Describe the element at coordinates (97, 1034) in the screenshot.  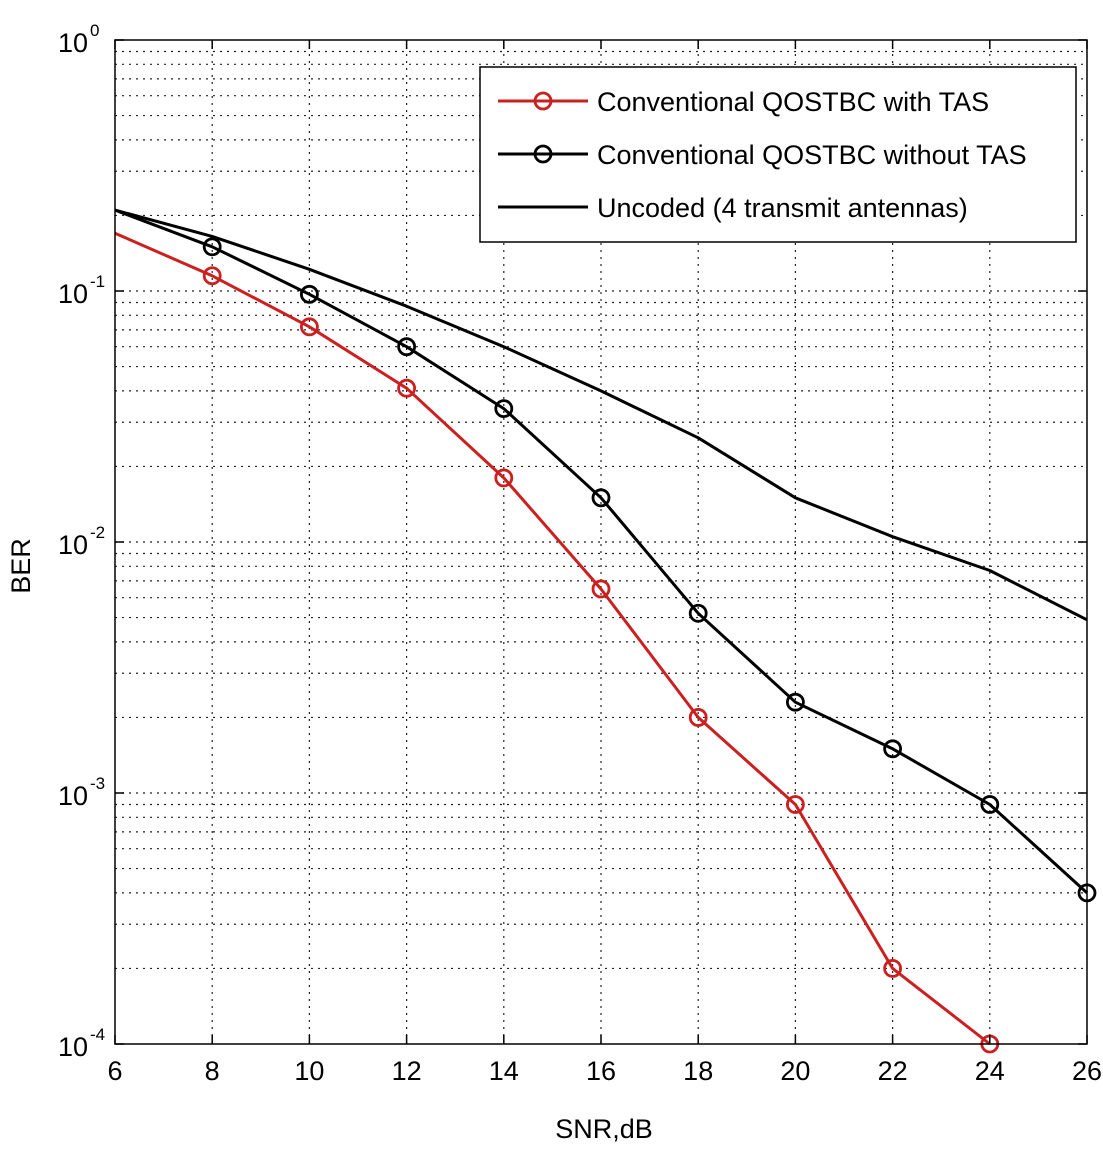
I see `y-tick-label-exponent: -4` at that location.